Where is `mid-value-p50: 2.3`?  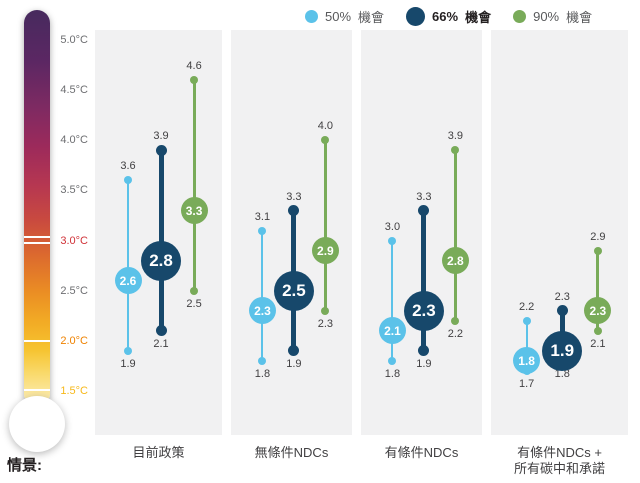 mid-value-p50: 2.3 is located at coordinates (262, 311).